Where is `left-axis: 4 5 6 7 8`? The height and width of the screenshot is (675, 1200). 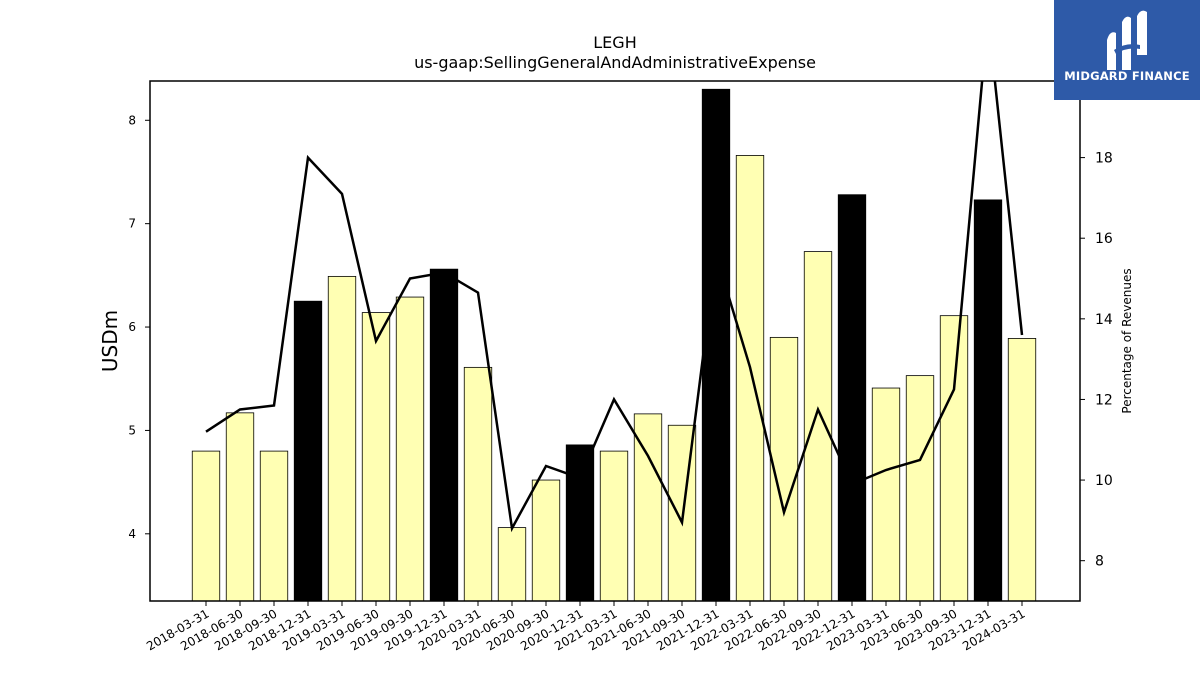
left-axis: 4 5 6 7 8 is located at coordinates (139, 327).